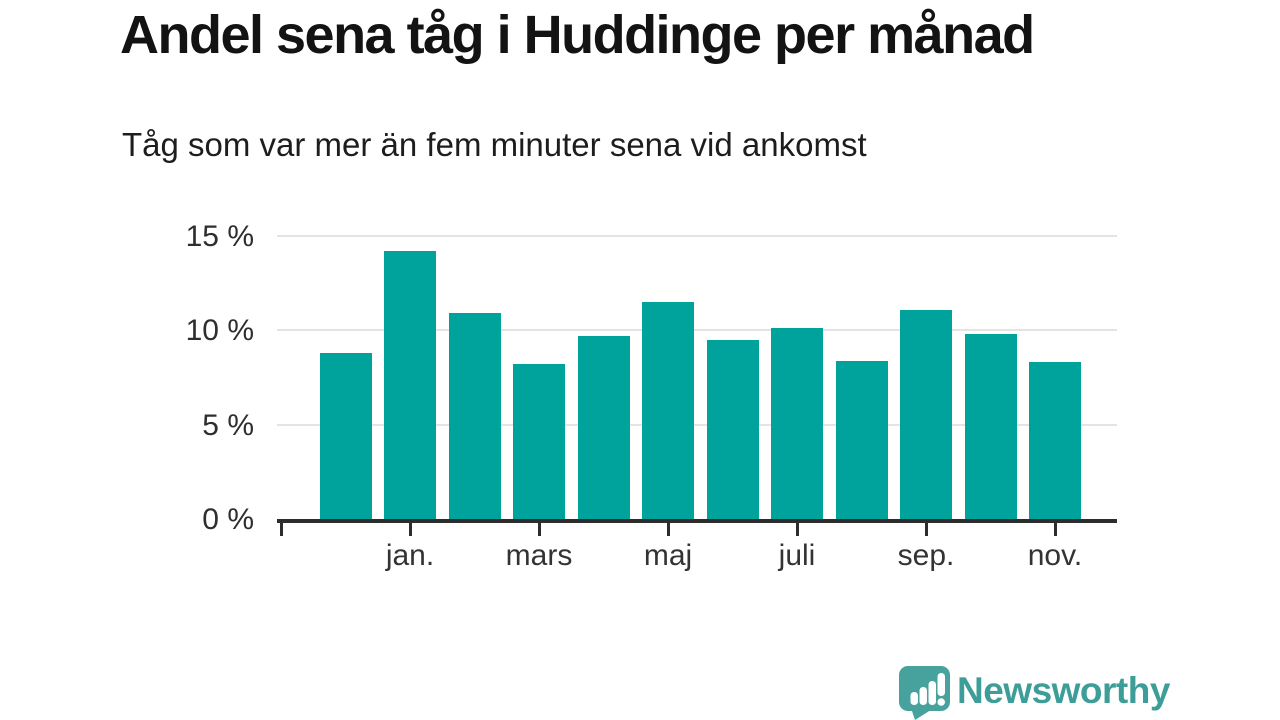 This screenshot has height=720, width=1280. I want to click on x-axis-label: juli, so click(797, 555).